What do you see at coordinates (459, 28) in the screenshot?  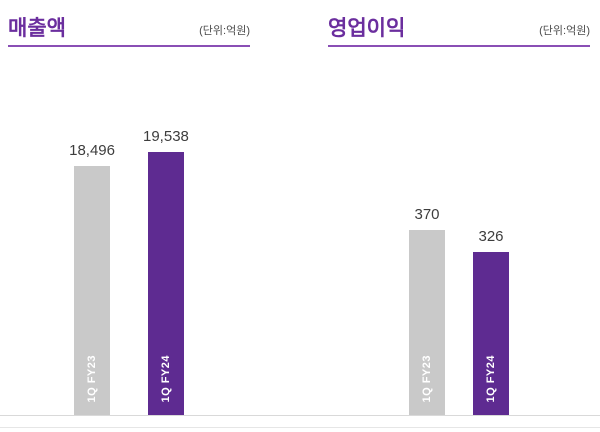 I see `chart-header-operating-profit: 영업이익 (단위:억원)` at bounding box center [459, 28].